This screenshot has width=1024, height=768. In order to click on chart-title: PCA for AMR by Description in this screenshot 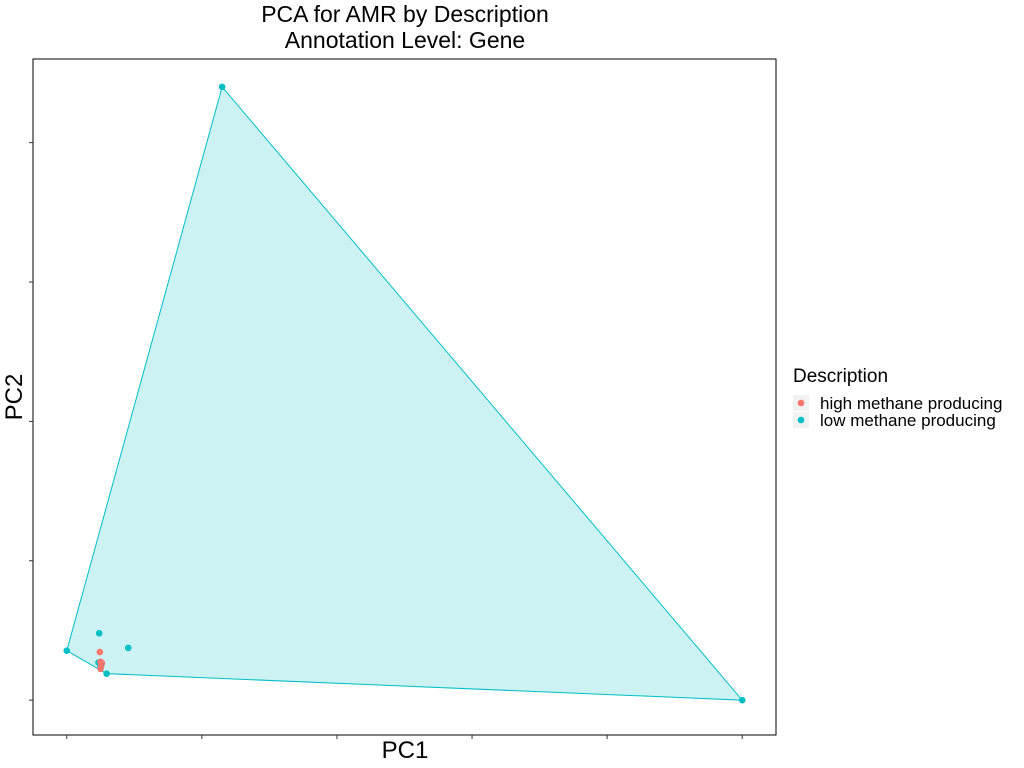, I will do `click(405, 14)`.